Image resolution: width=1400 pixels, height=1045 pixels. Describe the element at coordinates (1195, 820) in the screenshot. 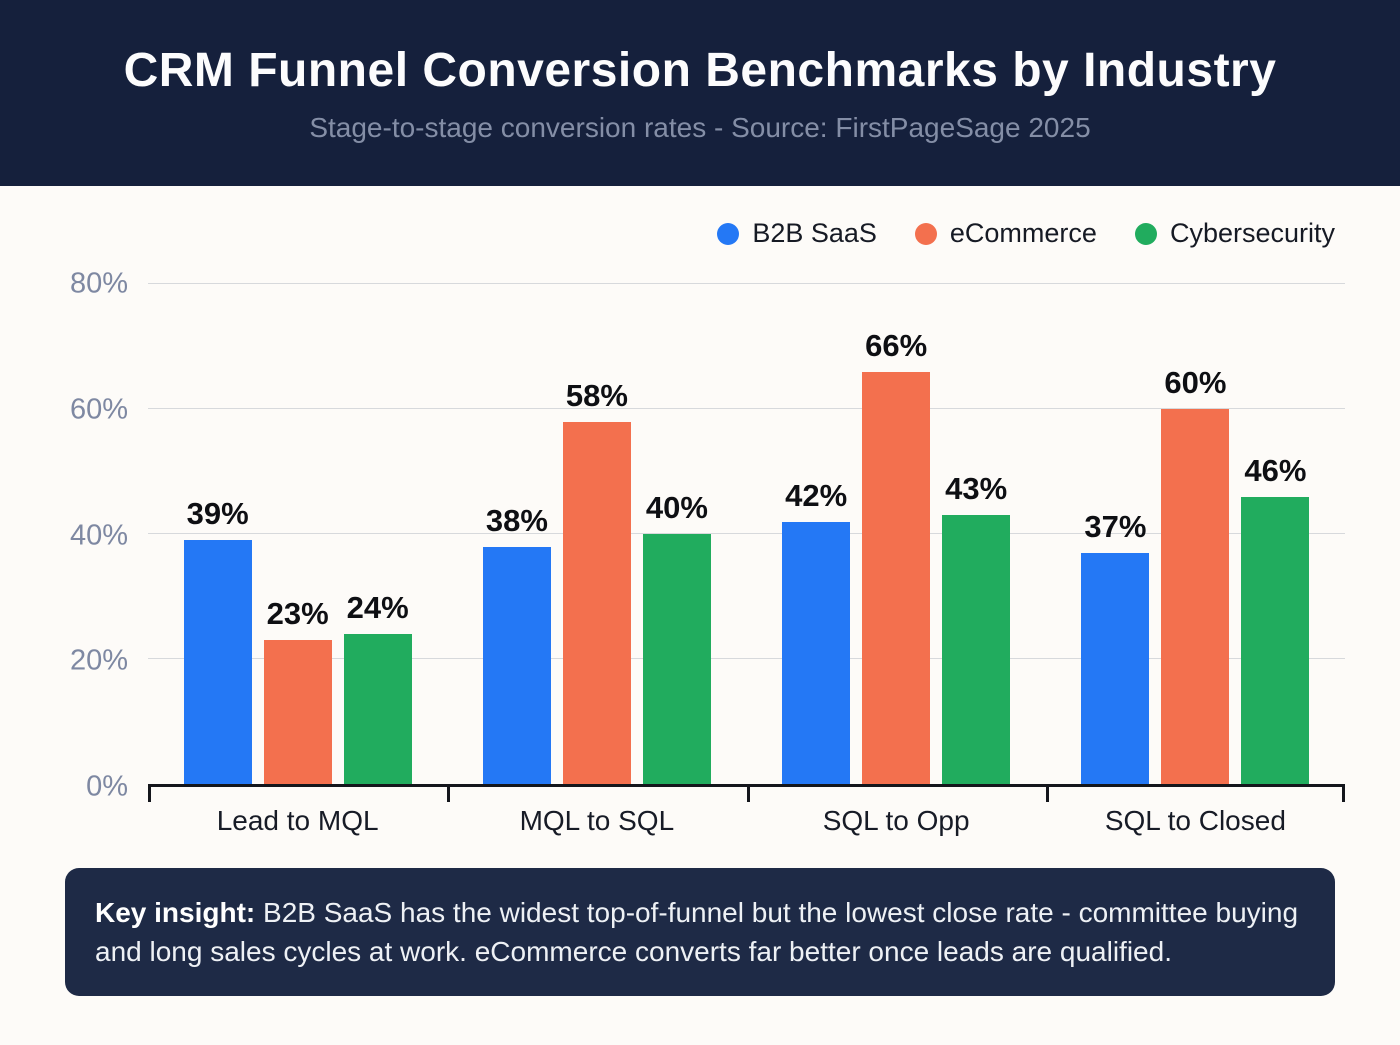

I see `x-axis-category-label: SQL to Closed` at that location.